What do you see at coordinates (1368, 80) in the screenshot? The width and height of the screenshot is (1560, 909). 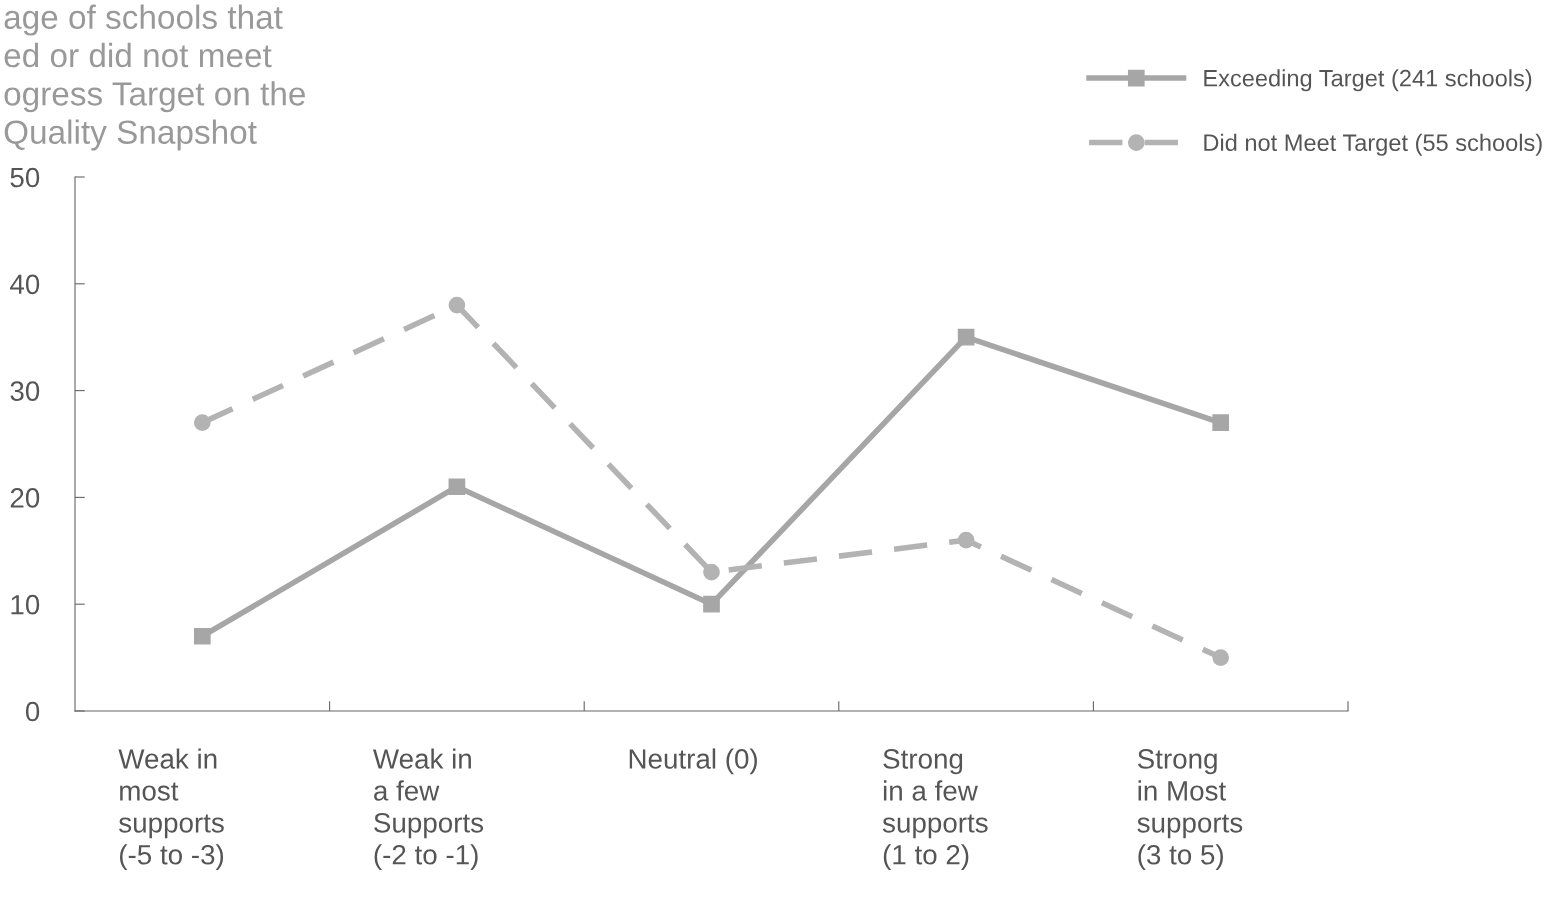 I see `legend-label: Exceeding Target (241 schools)` at bounding box center [1368, 80].